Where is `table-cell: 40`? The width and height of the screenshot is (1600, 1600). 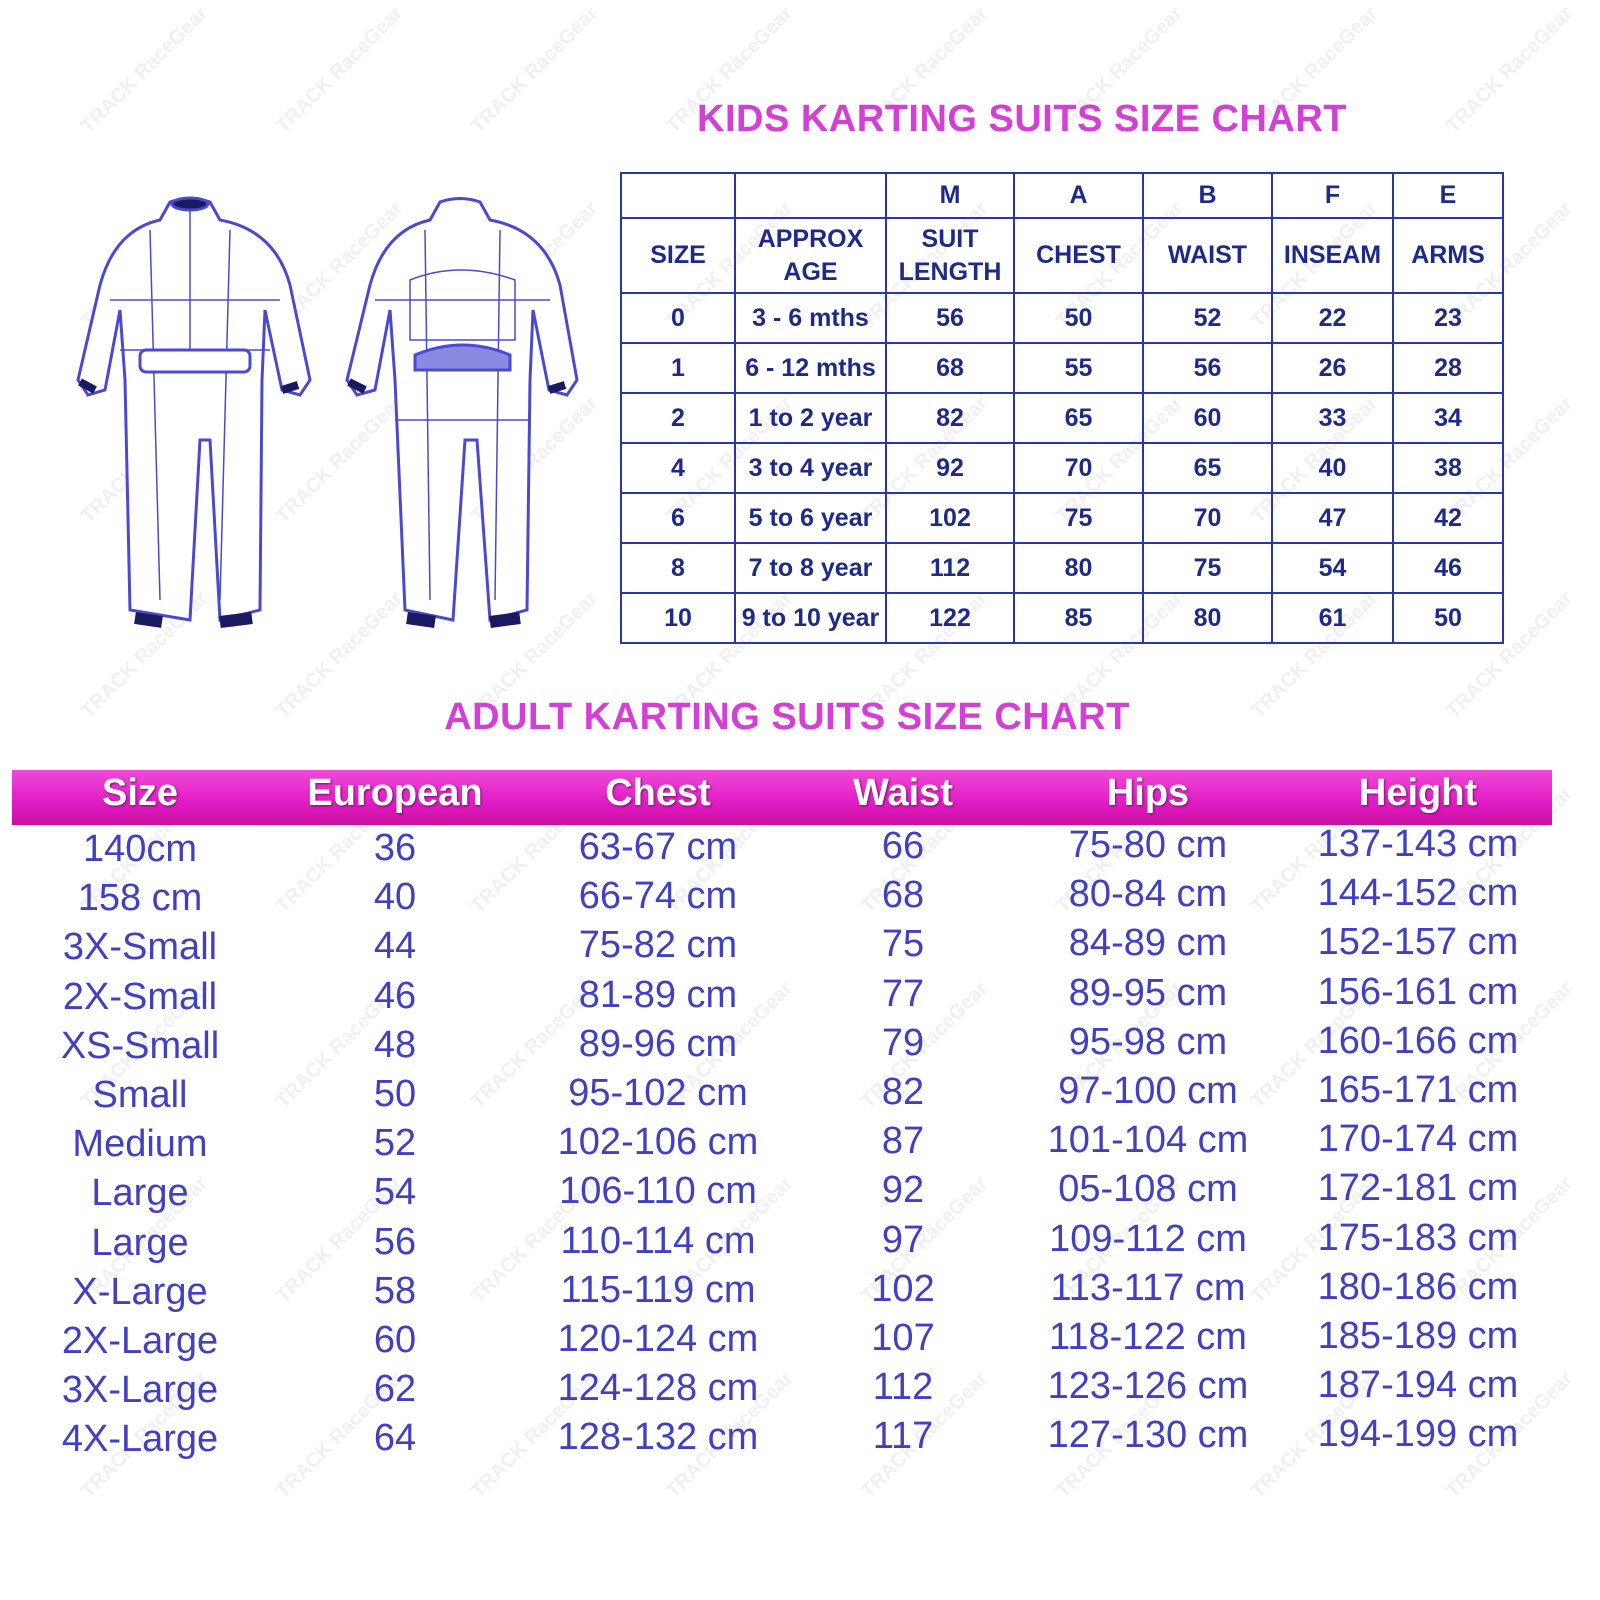 table-cell: 40 is located at coordinates (1332, 468).